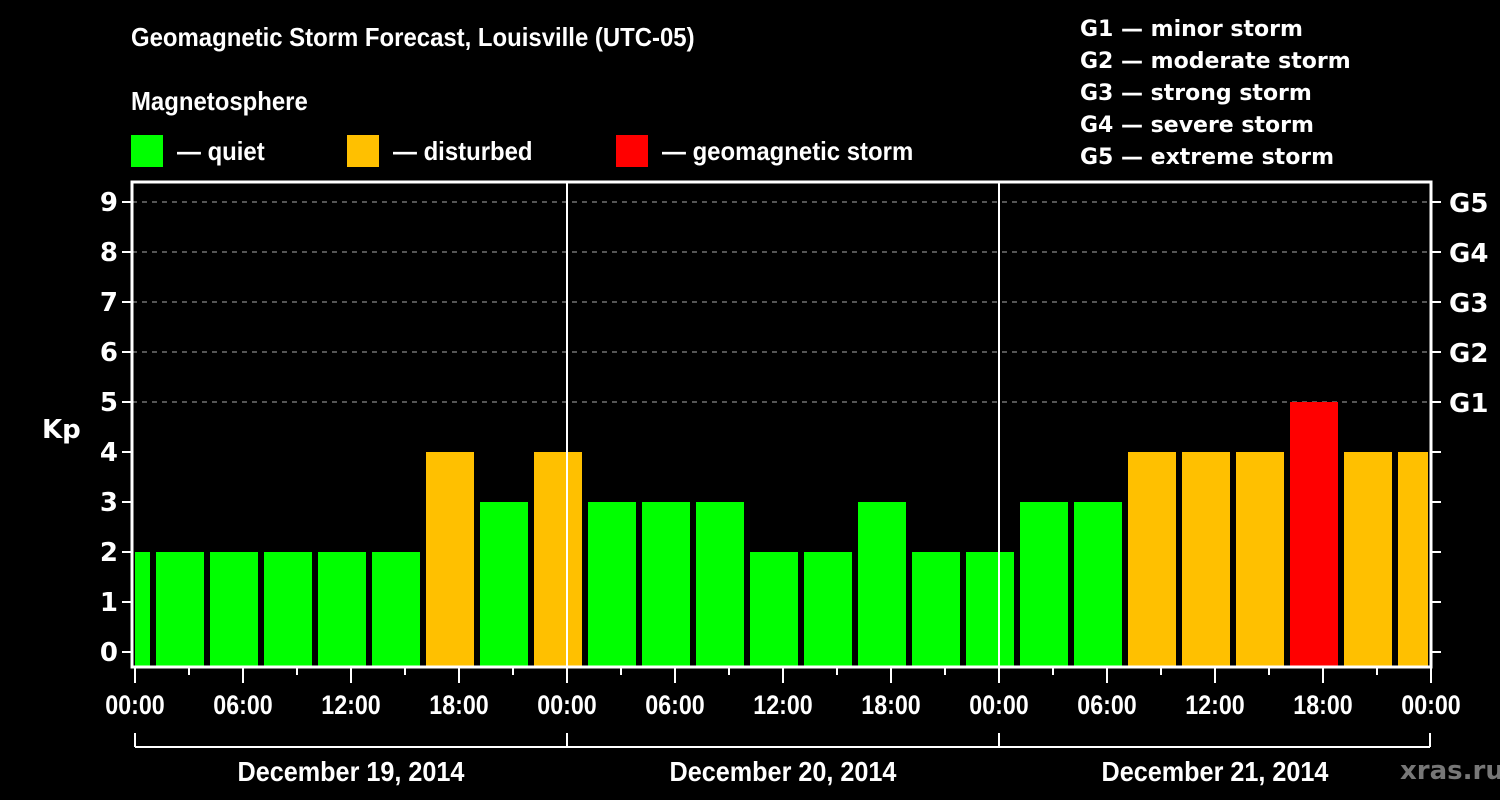  I want to click on y-tick-label: 0, so click(109, 653).